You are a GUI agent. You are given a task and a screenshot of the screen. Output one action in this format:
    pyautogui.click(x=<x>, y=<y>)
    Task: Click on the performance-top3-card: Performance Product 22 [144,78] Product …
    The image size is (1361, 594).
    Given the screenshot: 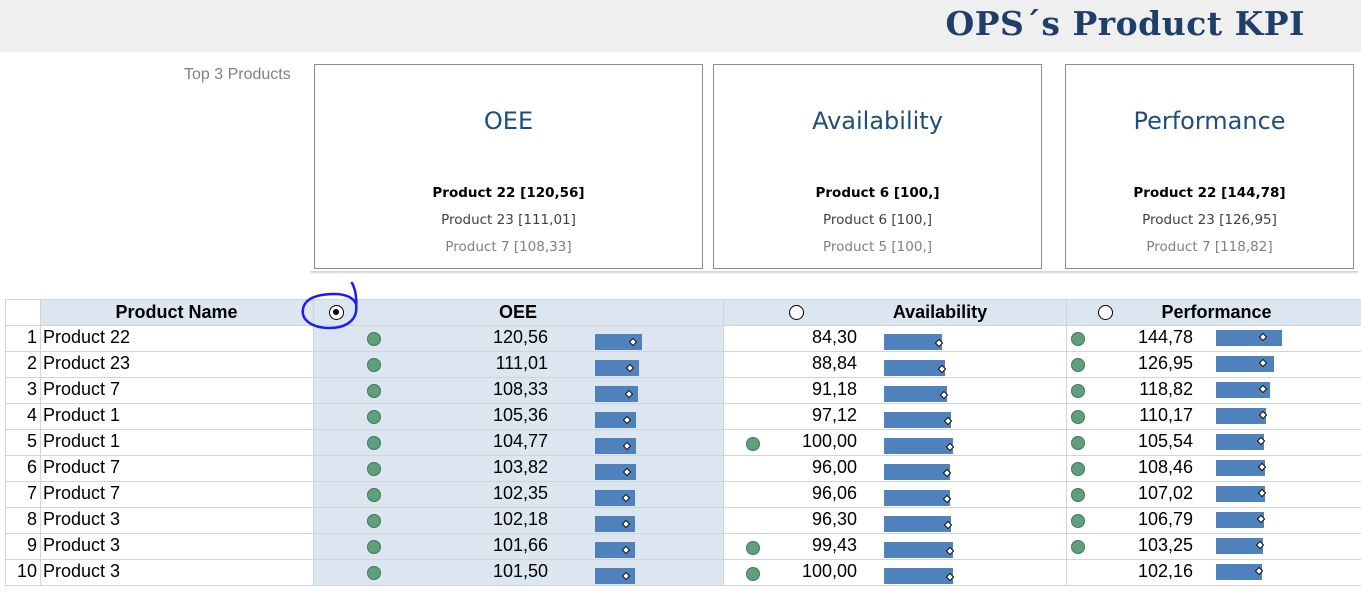 What is the action you would take?
    pyautogui.click(x=1209, y=166)
    